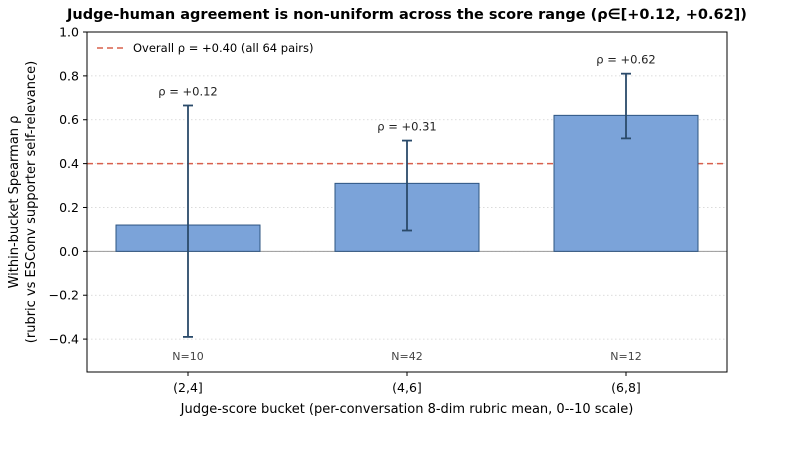  Describe the element at coordinates (69, 119) in the screenshot. I see `y-tick-label: 0.6` at that location.